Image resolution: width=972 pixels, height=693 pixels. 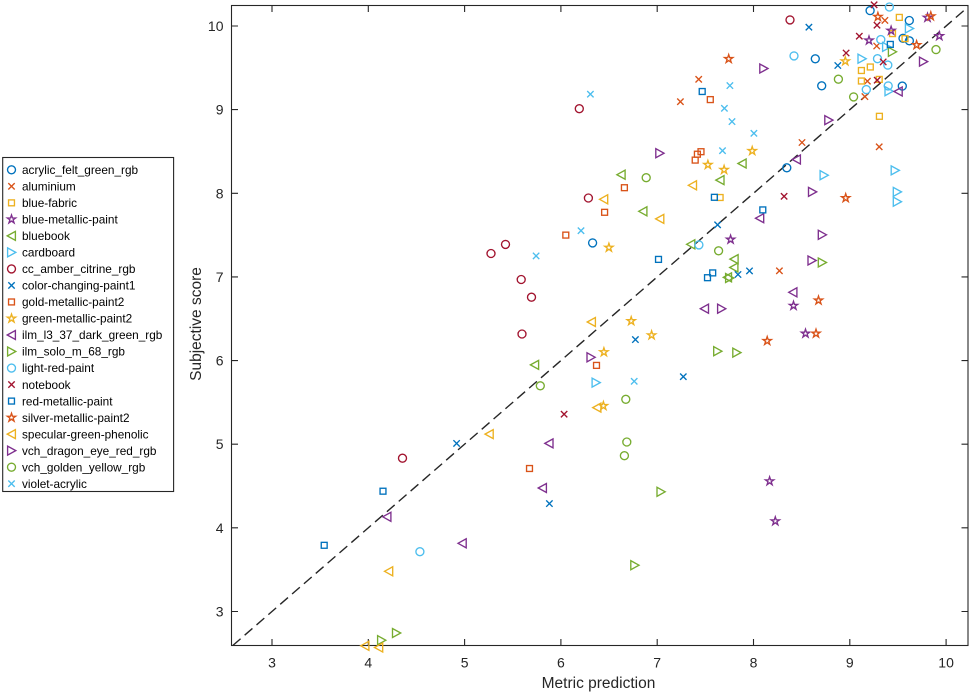 I want to click on svg-text: notebook, so click(x=46, y=385).